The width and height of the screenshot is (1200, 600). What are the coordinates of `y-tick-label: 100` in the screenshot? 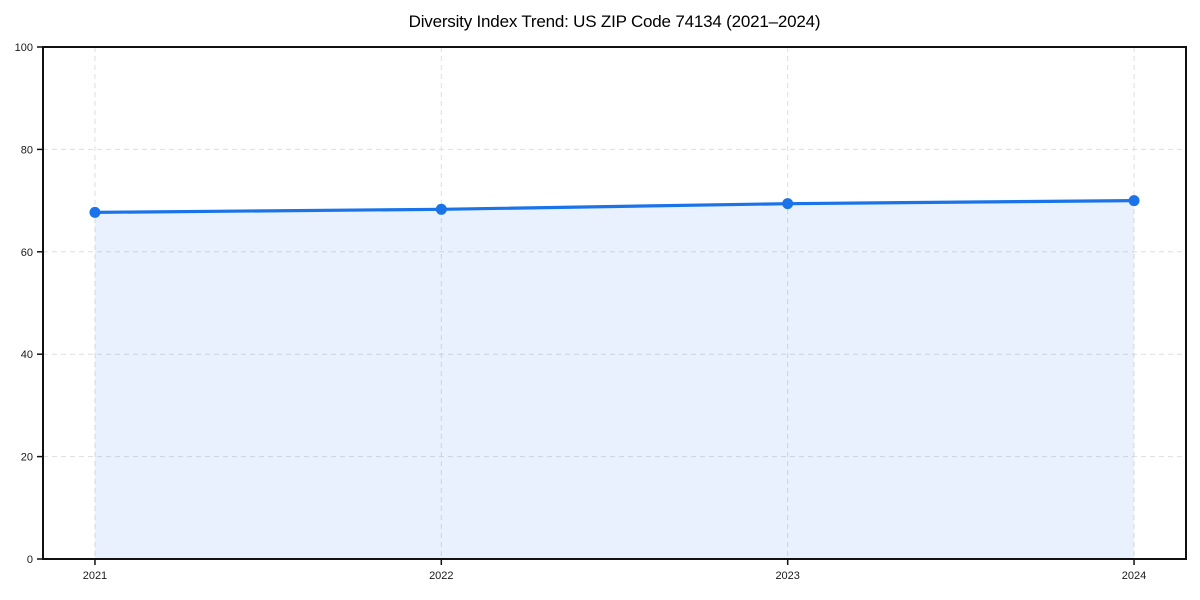 It's located at (24, 48).